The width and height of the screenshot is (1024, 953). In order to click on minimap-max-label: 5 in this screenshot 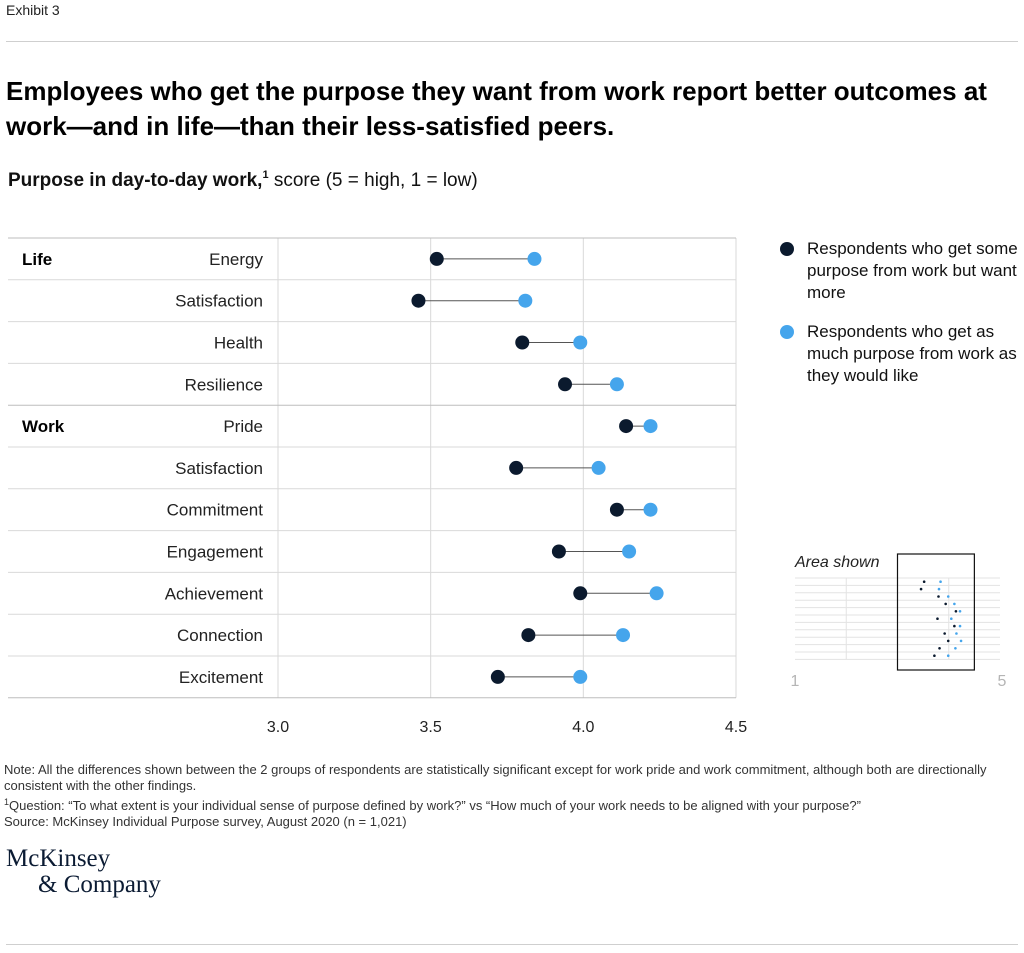, I will do `click(1002, 681)`.